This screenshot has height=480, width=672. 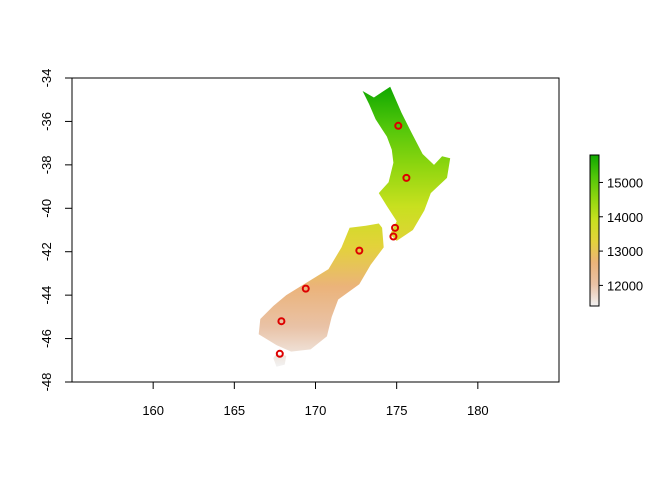 What do you see at coordinates (315, 399) in the screenshot?
I see `x-axis: 160 165 170 175 180` at bounding box center [315, 399].